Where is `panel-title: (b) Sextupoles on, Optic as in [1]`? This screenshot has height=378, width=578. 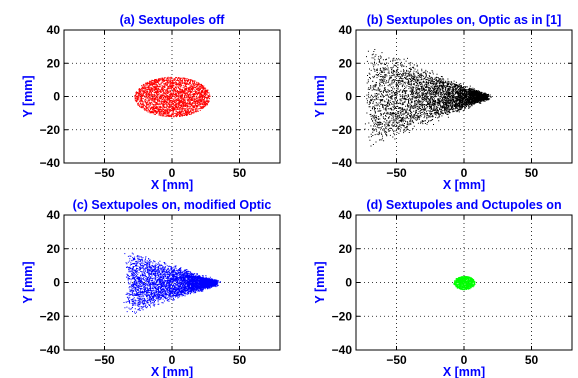
panel-title: (b) Sextupoles on, Optic as in [1] is located at coordinates (464, 20).